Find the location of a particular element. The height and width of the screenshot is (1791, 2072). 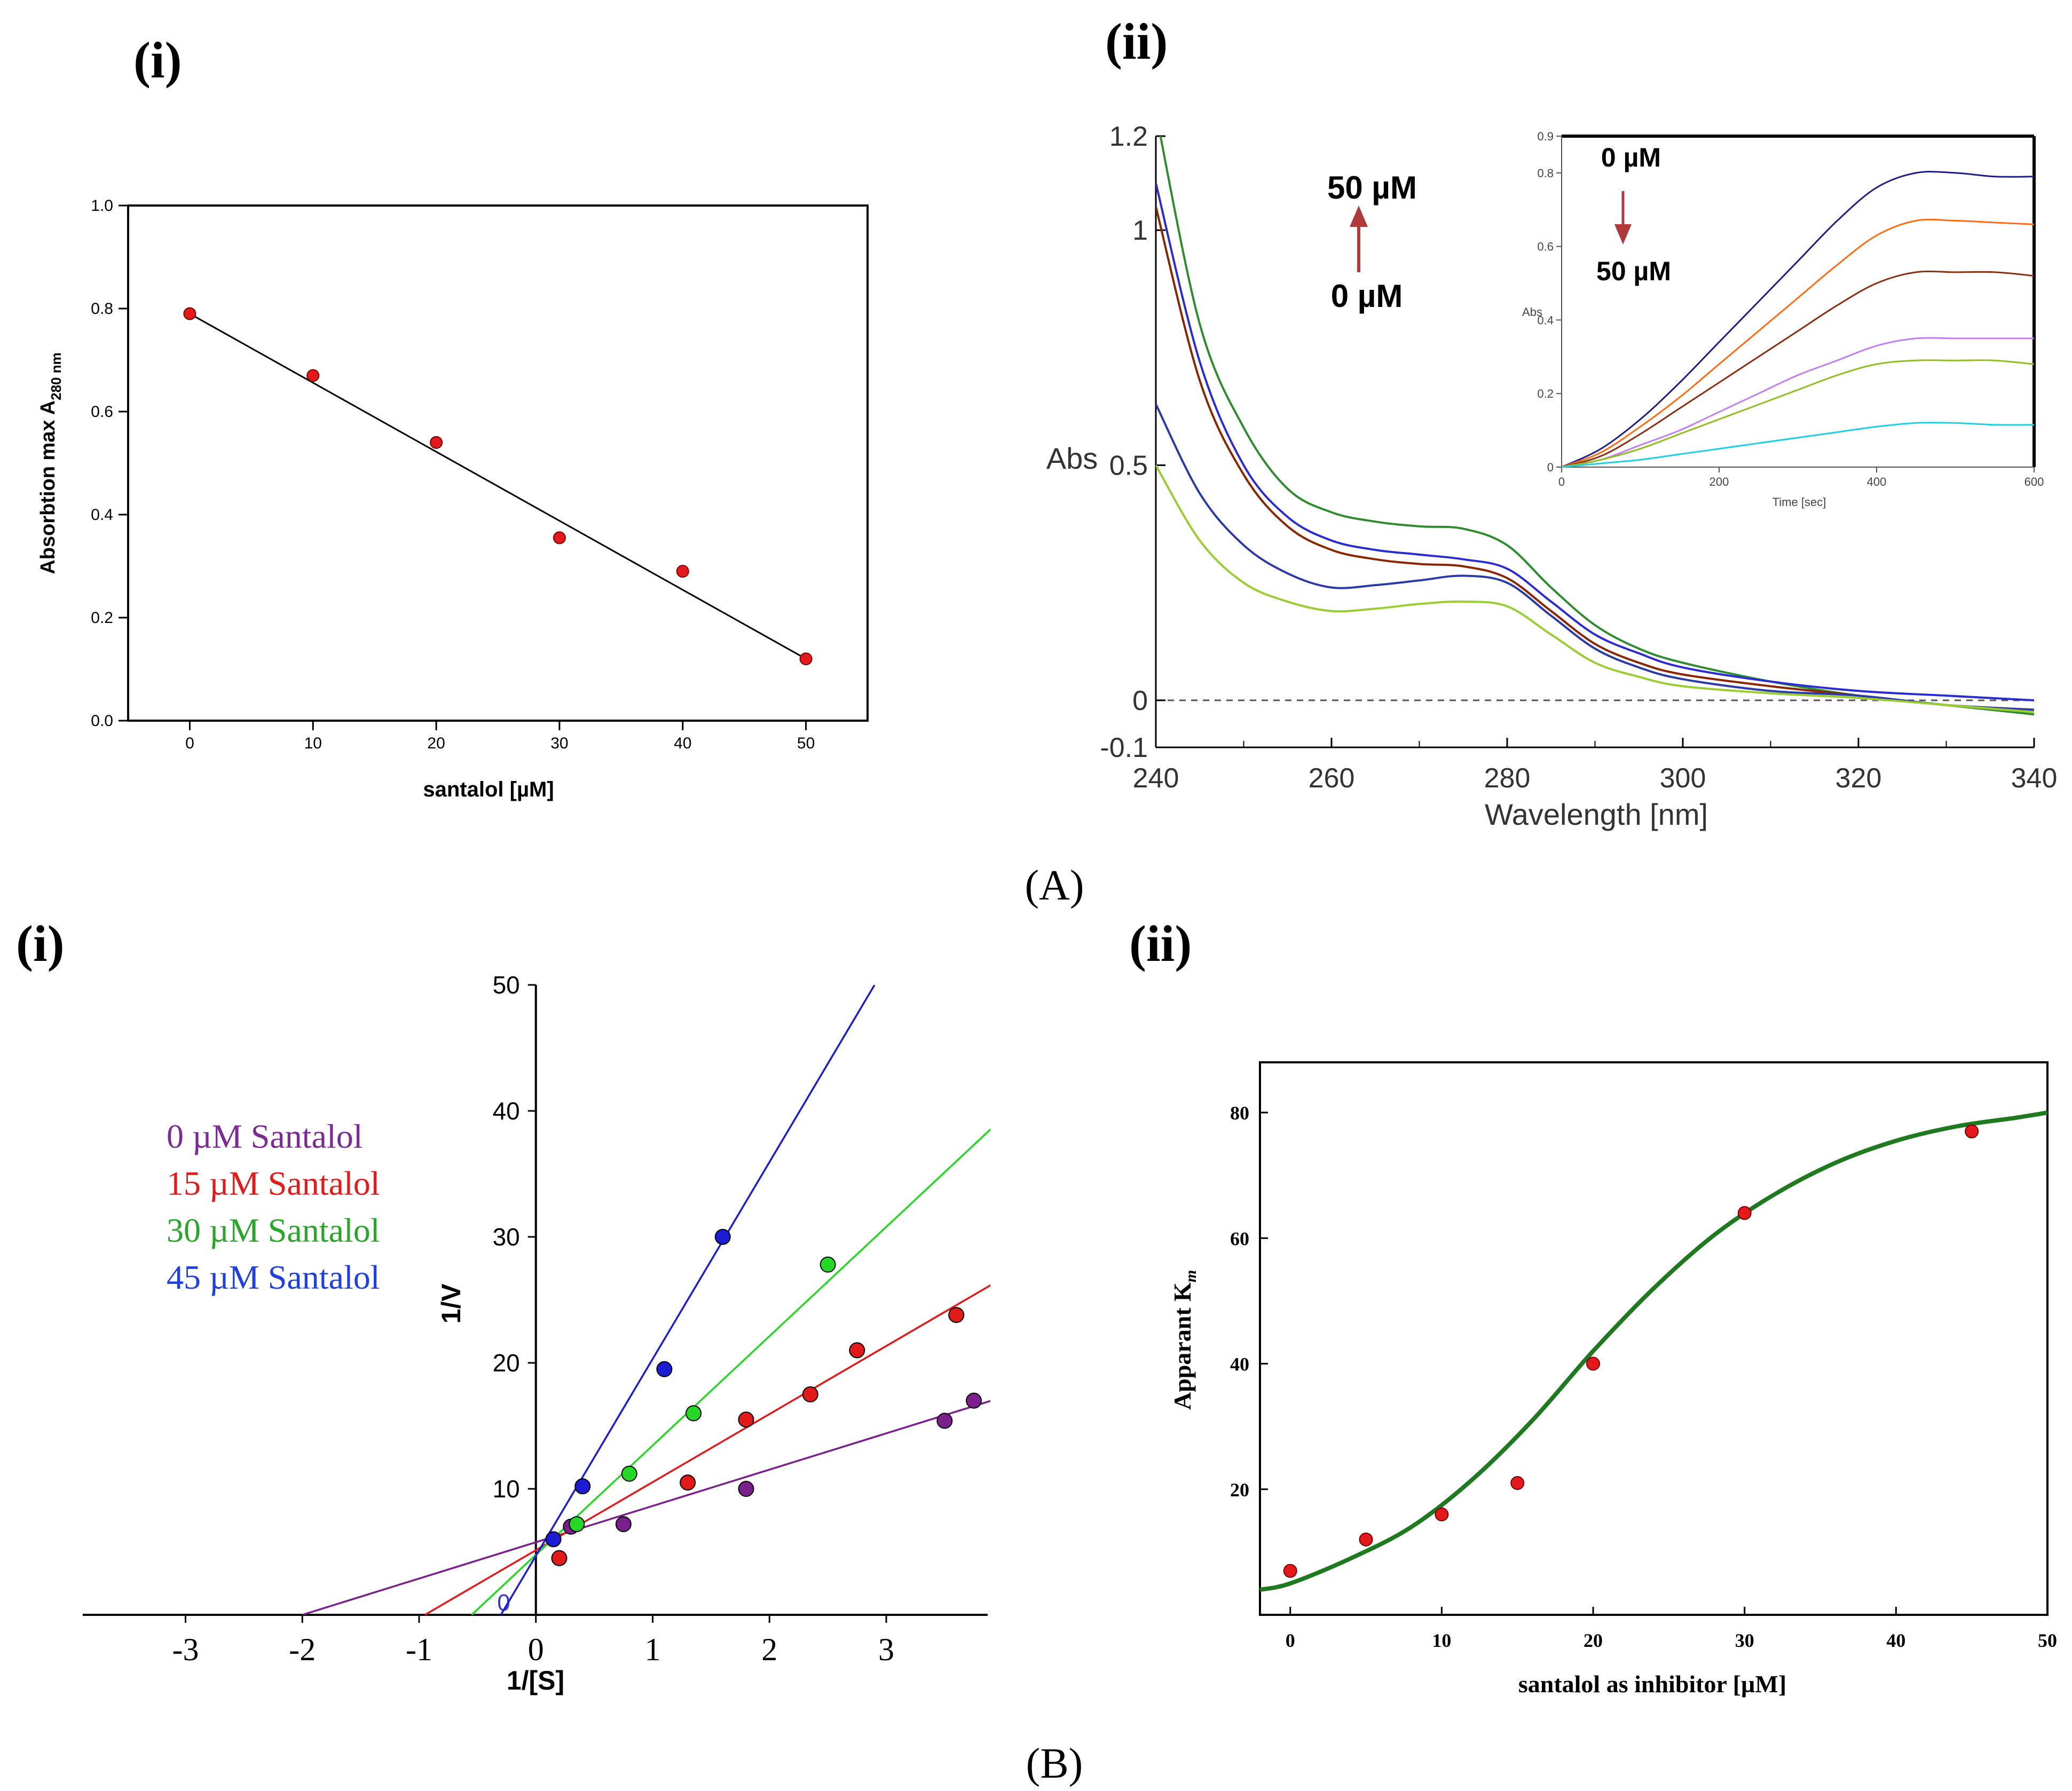

inset-y-axis-label: Abs is located at coordinates (1532, 312).